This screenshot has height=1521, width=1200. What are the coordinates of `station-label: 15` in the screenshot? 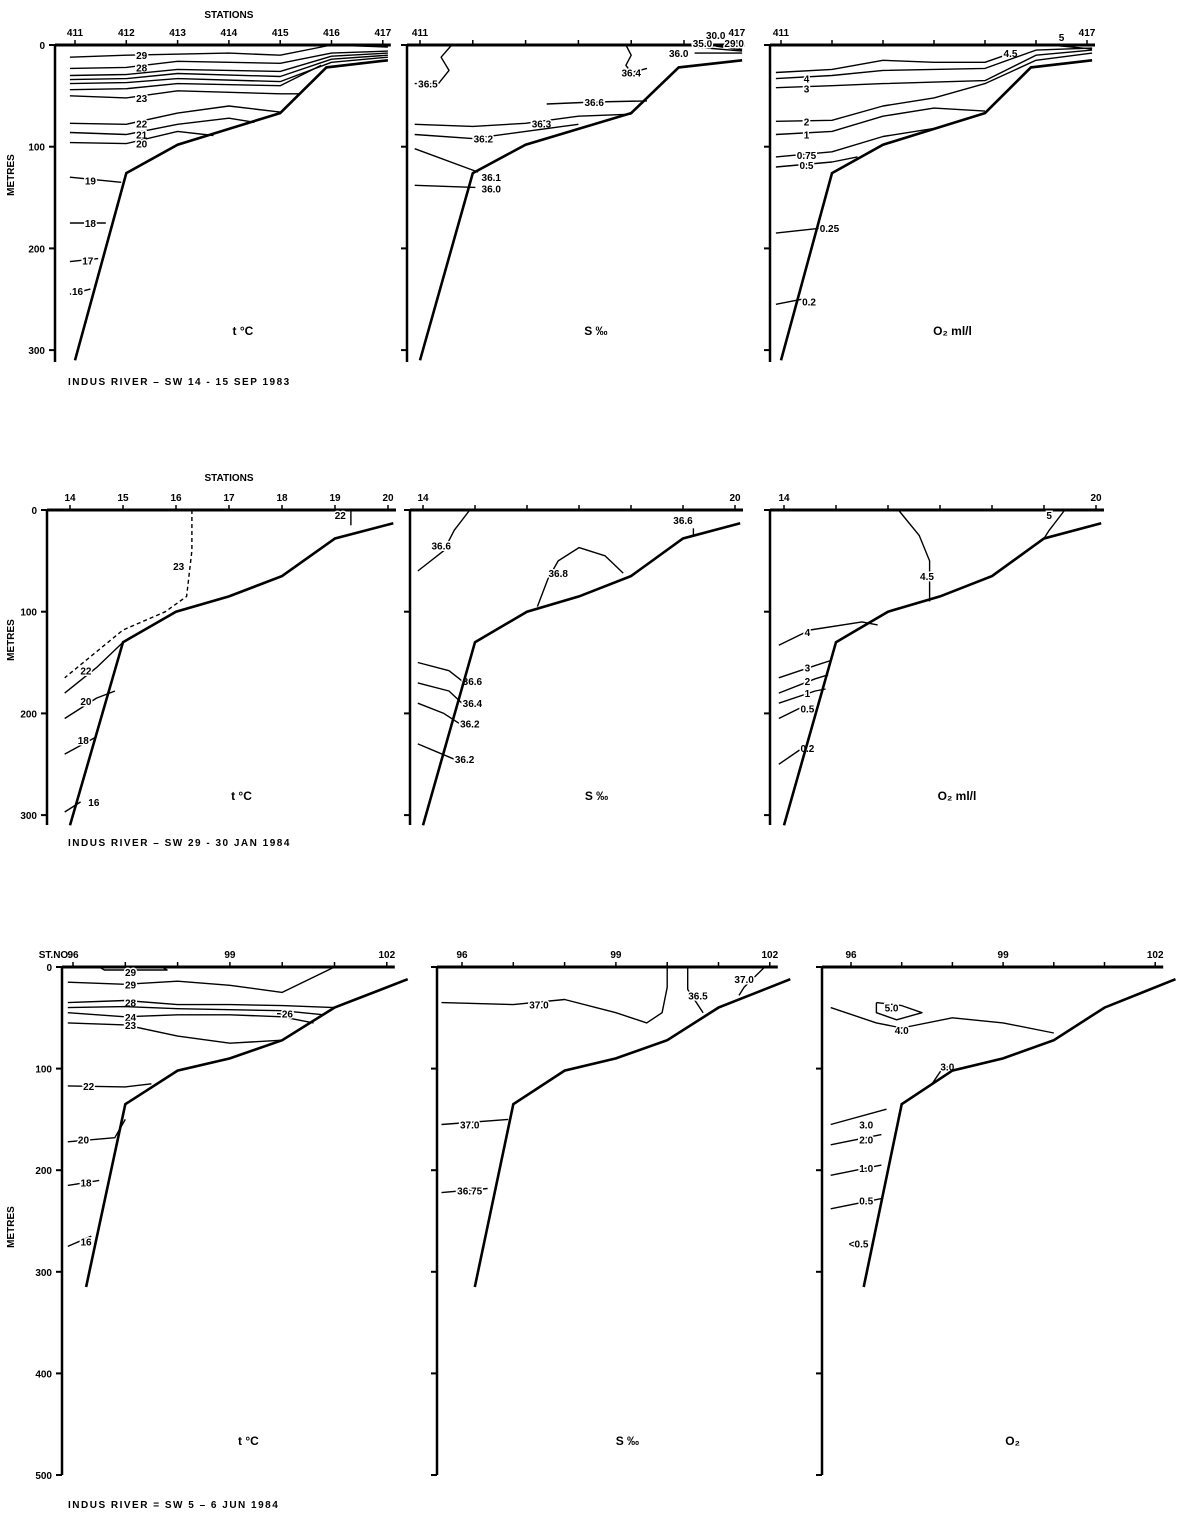 It's located at (123, 498).